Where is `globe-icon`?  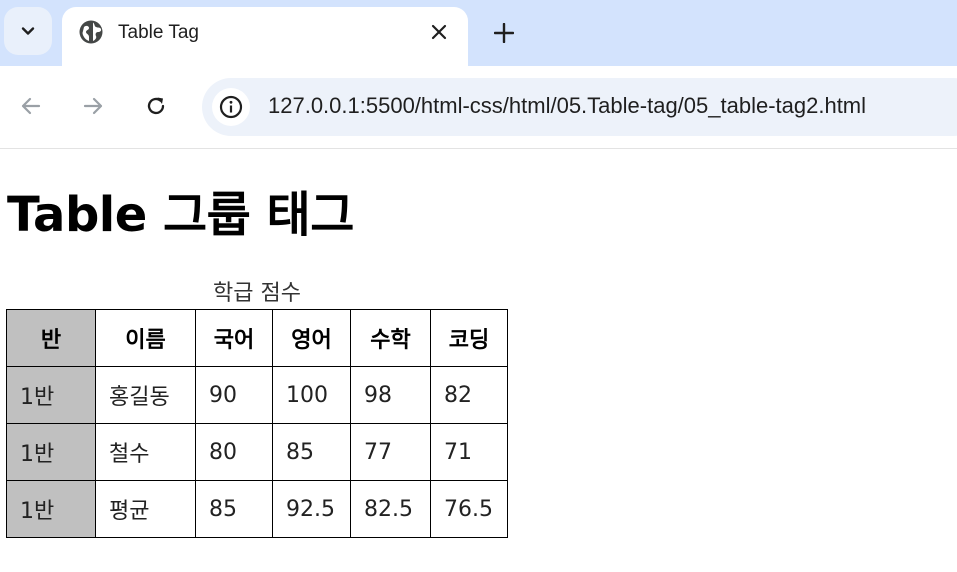
globe-icon is located at coordinates (91, 32).